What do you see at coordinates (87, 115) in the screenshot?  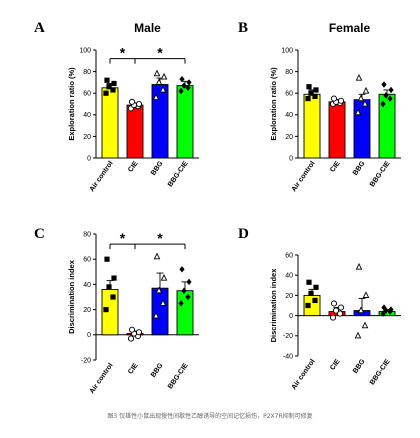 I see `y-tick-label: 40` at bounding box center [87, 115].